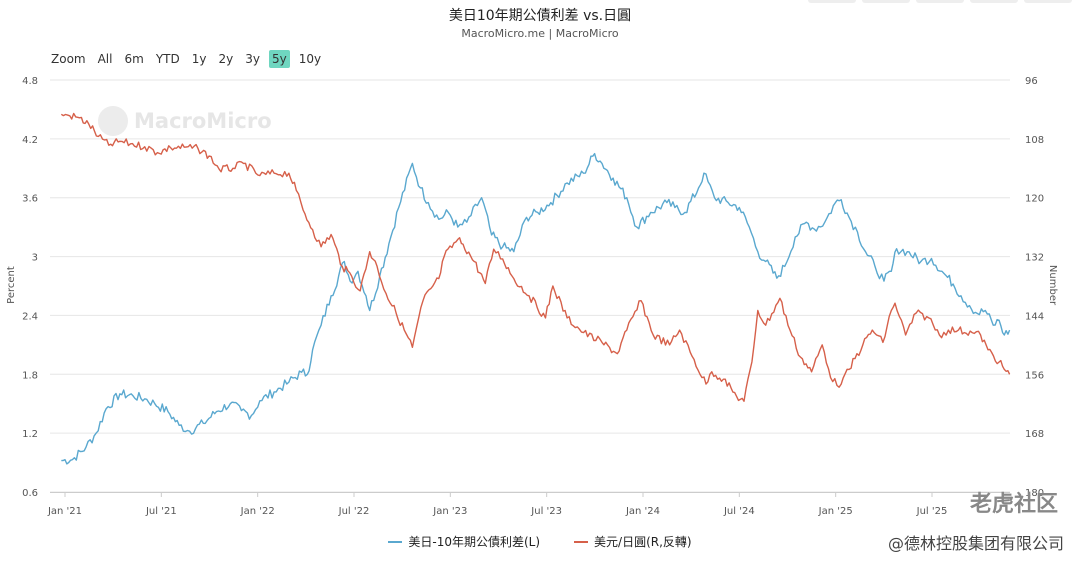 The height and width of the screenshot is (566, 1080). Describe the element at coordinates (64, 511) in the screenshot. I see `x-tick-label: Jan '21` at that location.